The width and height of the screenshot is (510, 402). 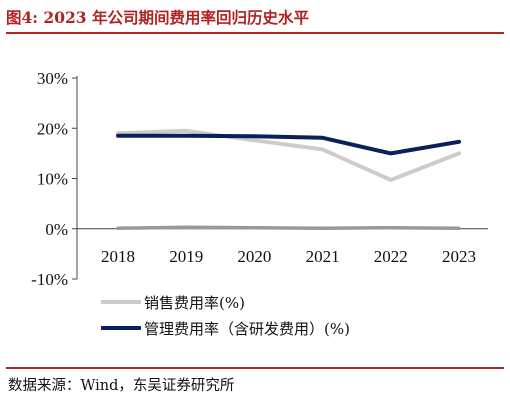 What do you see at coordinates (255, 368) in the screenshot?
I see `source-divider` at bounding box center [255, 368].